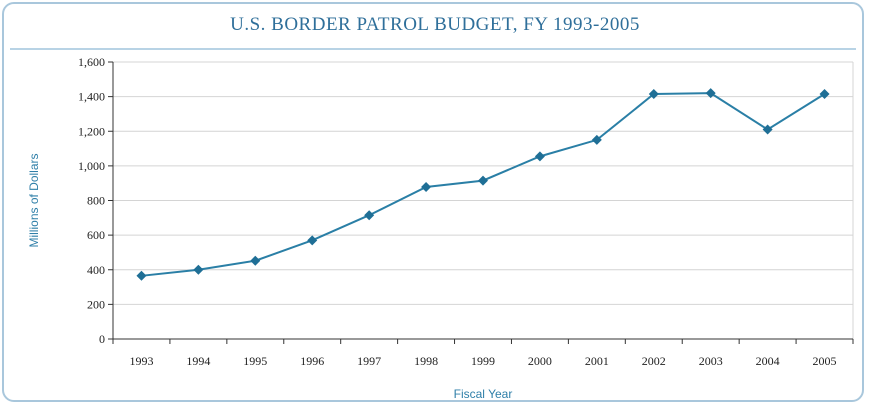 The height and width of the screenshot is (408, 870). What do you see at coordinates (91, 166) in the screenshot?
I see `y-tick-label: 1,000` at bounding box center [91, 166].